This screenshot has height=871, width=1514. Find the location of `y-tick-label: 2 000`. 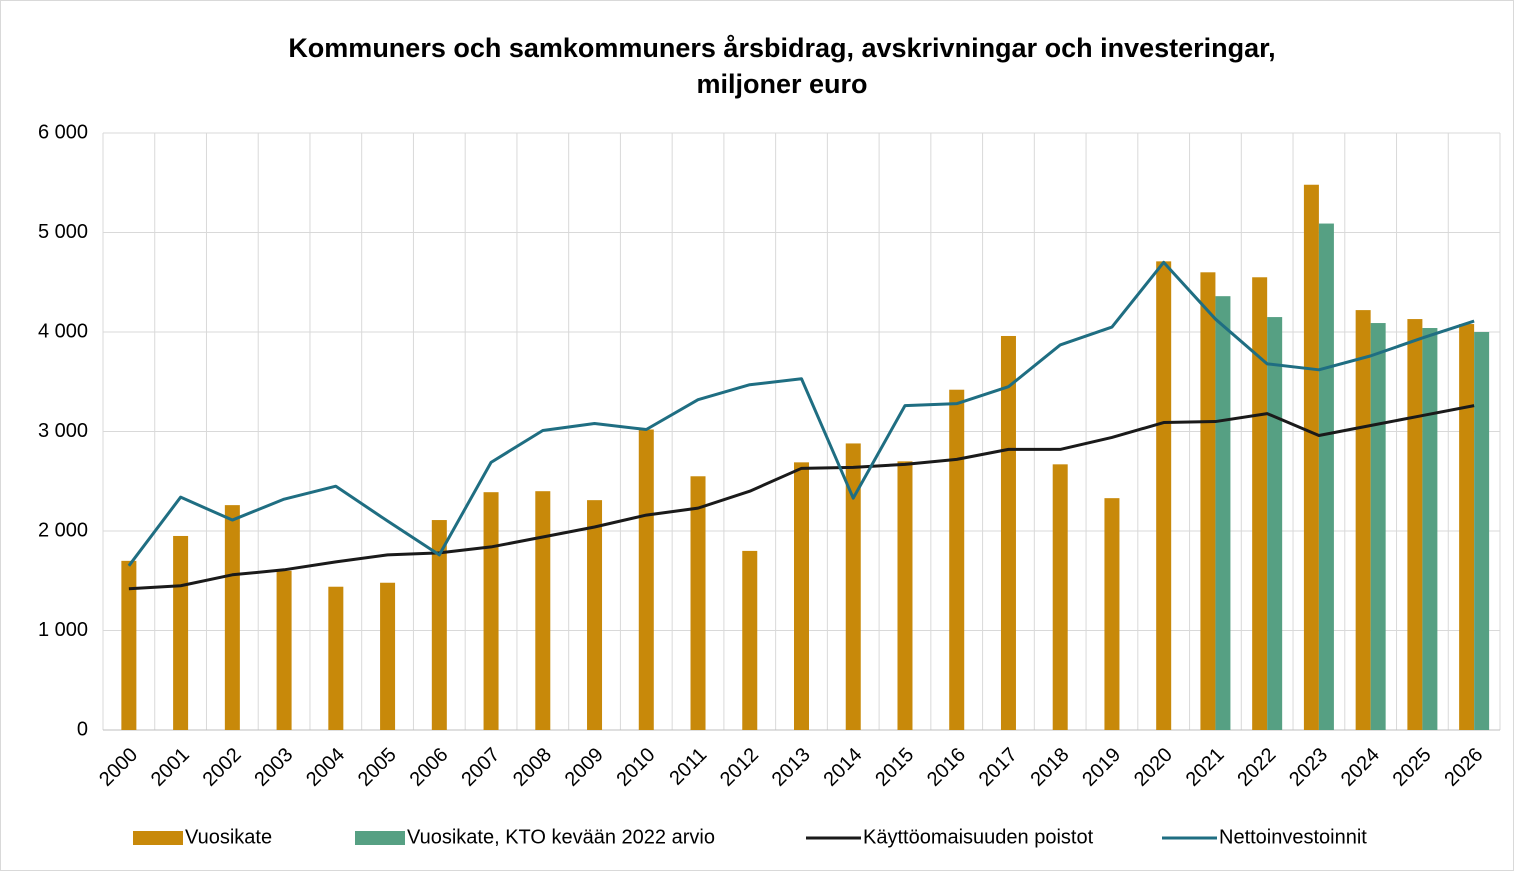

y-tick-label: 2 000 is located at coordinates (63, 530).